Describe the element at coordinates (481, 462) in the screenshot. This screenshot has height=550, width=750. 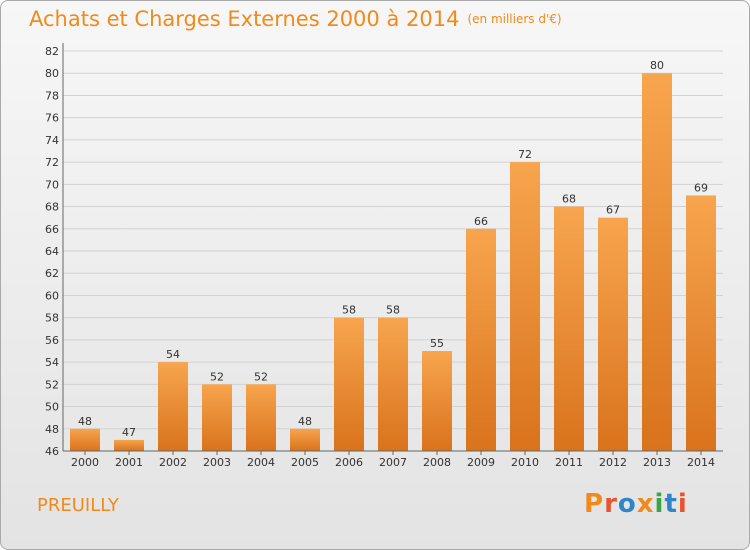
I see `x-tick-label: 2009` at that location.